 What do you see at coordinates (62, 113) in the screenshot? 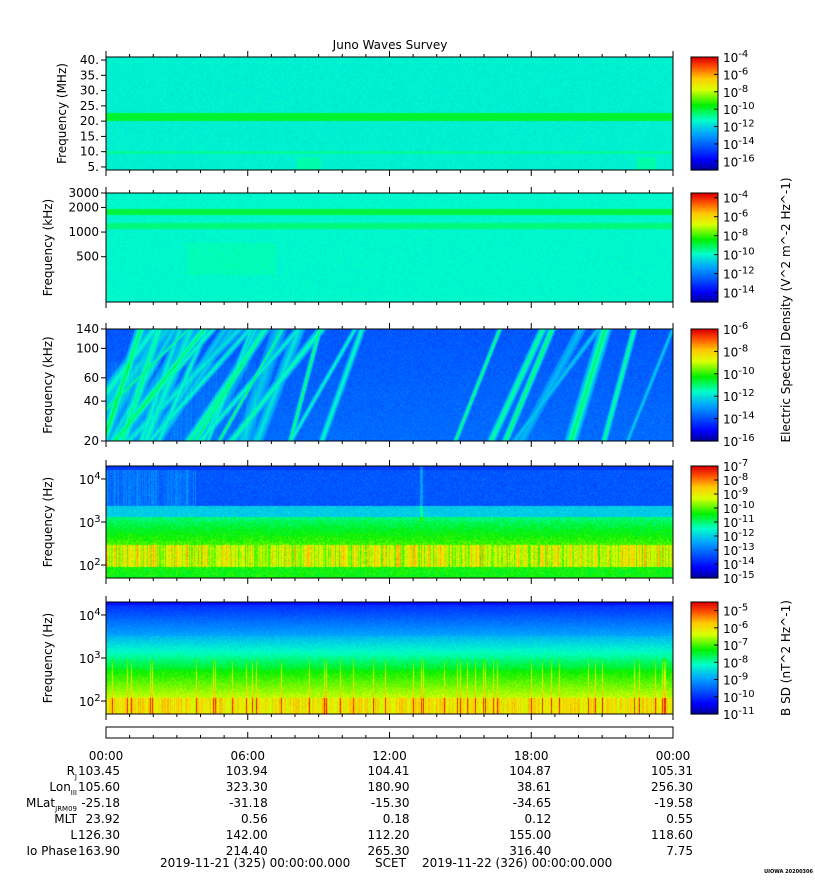
I see `y-axis-label: Frequency (MHz)` at bounding box center [62, 113].